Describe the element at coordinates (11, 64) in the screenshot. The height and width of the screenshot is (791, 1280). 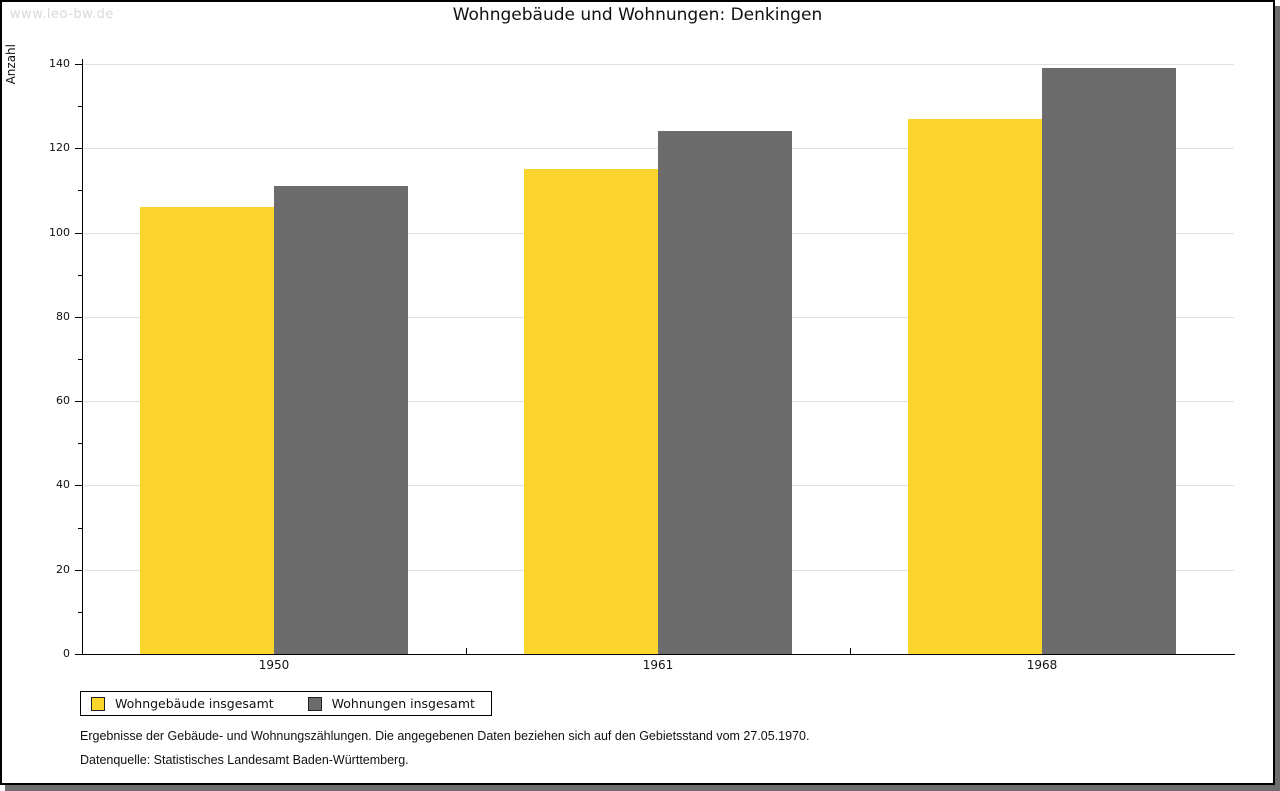
I see `y-axis-label: Anzahl` at that location.